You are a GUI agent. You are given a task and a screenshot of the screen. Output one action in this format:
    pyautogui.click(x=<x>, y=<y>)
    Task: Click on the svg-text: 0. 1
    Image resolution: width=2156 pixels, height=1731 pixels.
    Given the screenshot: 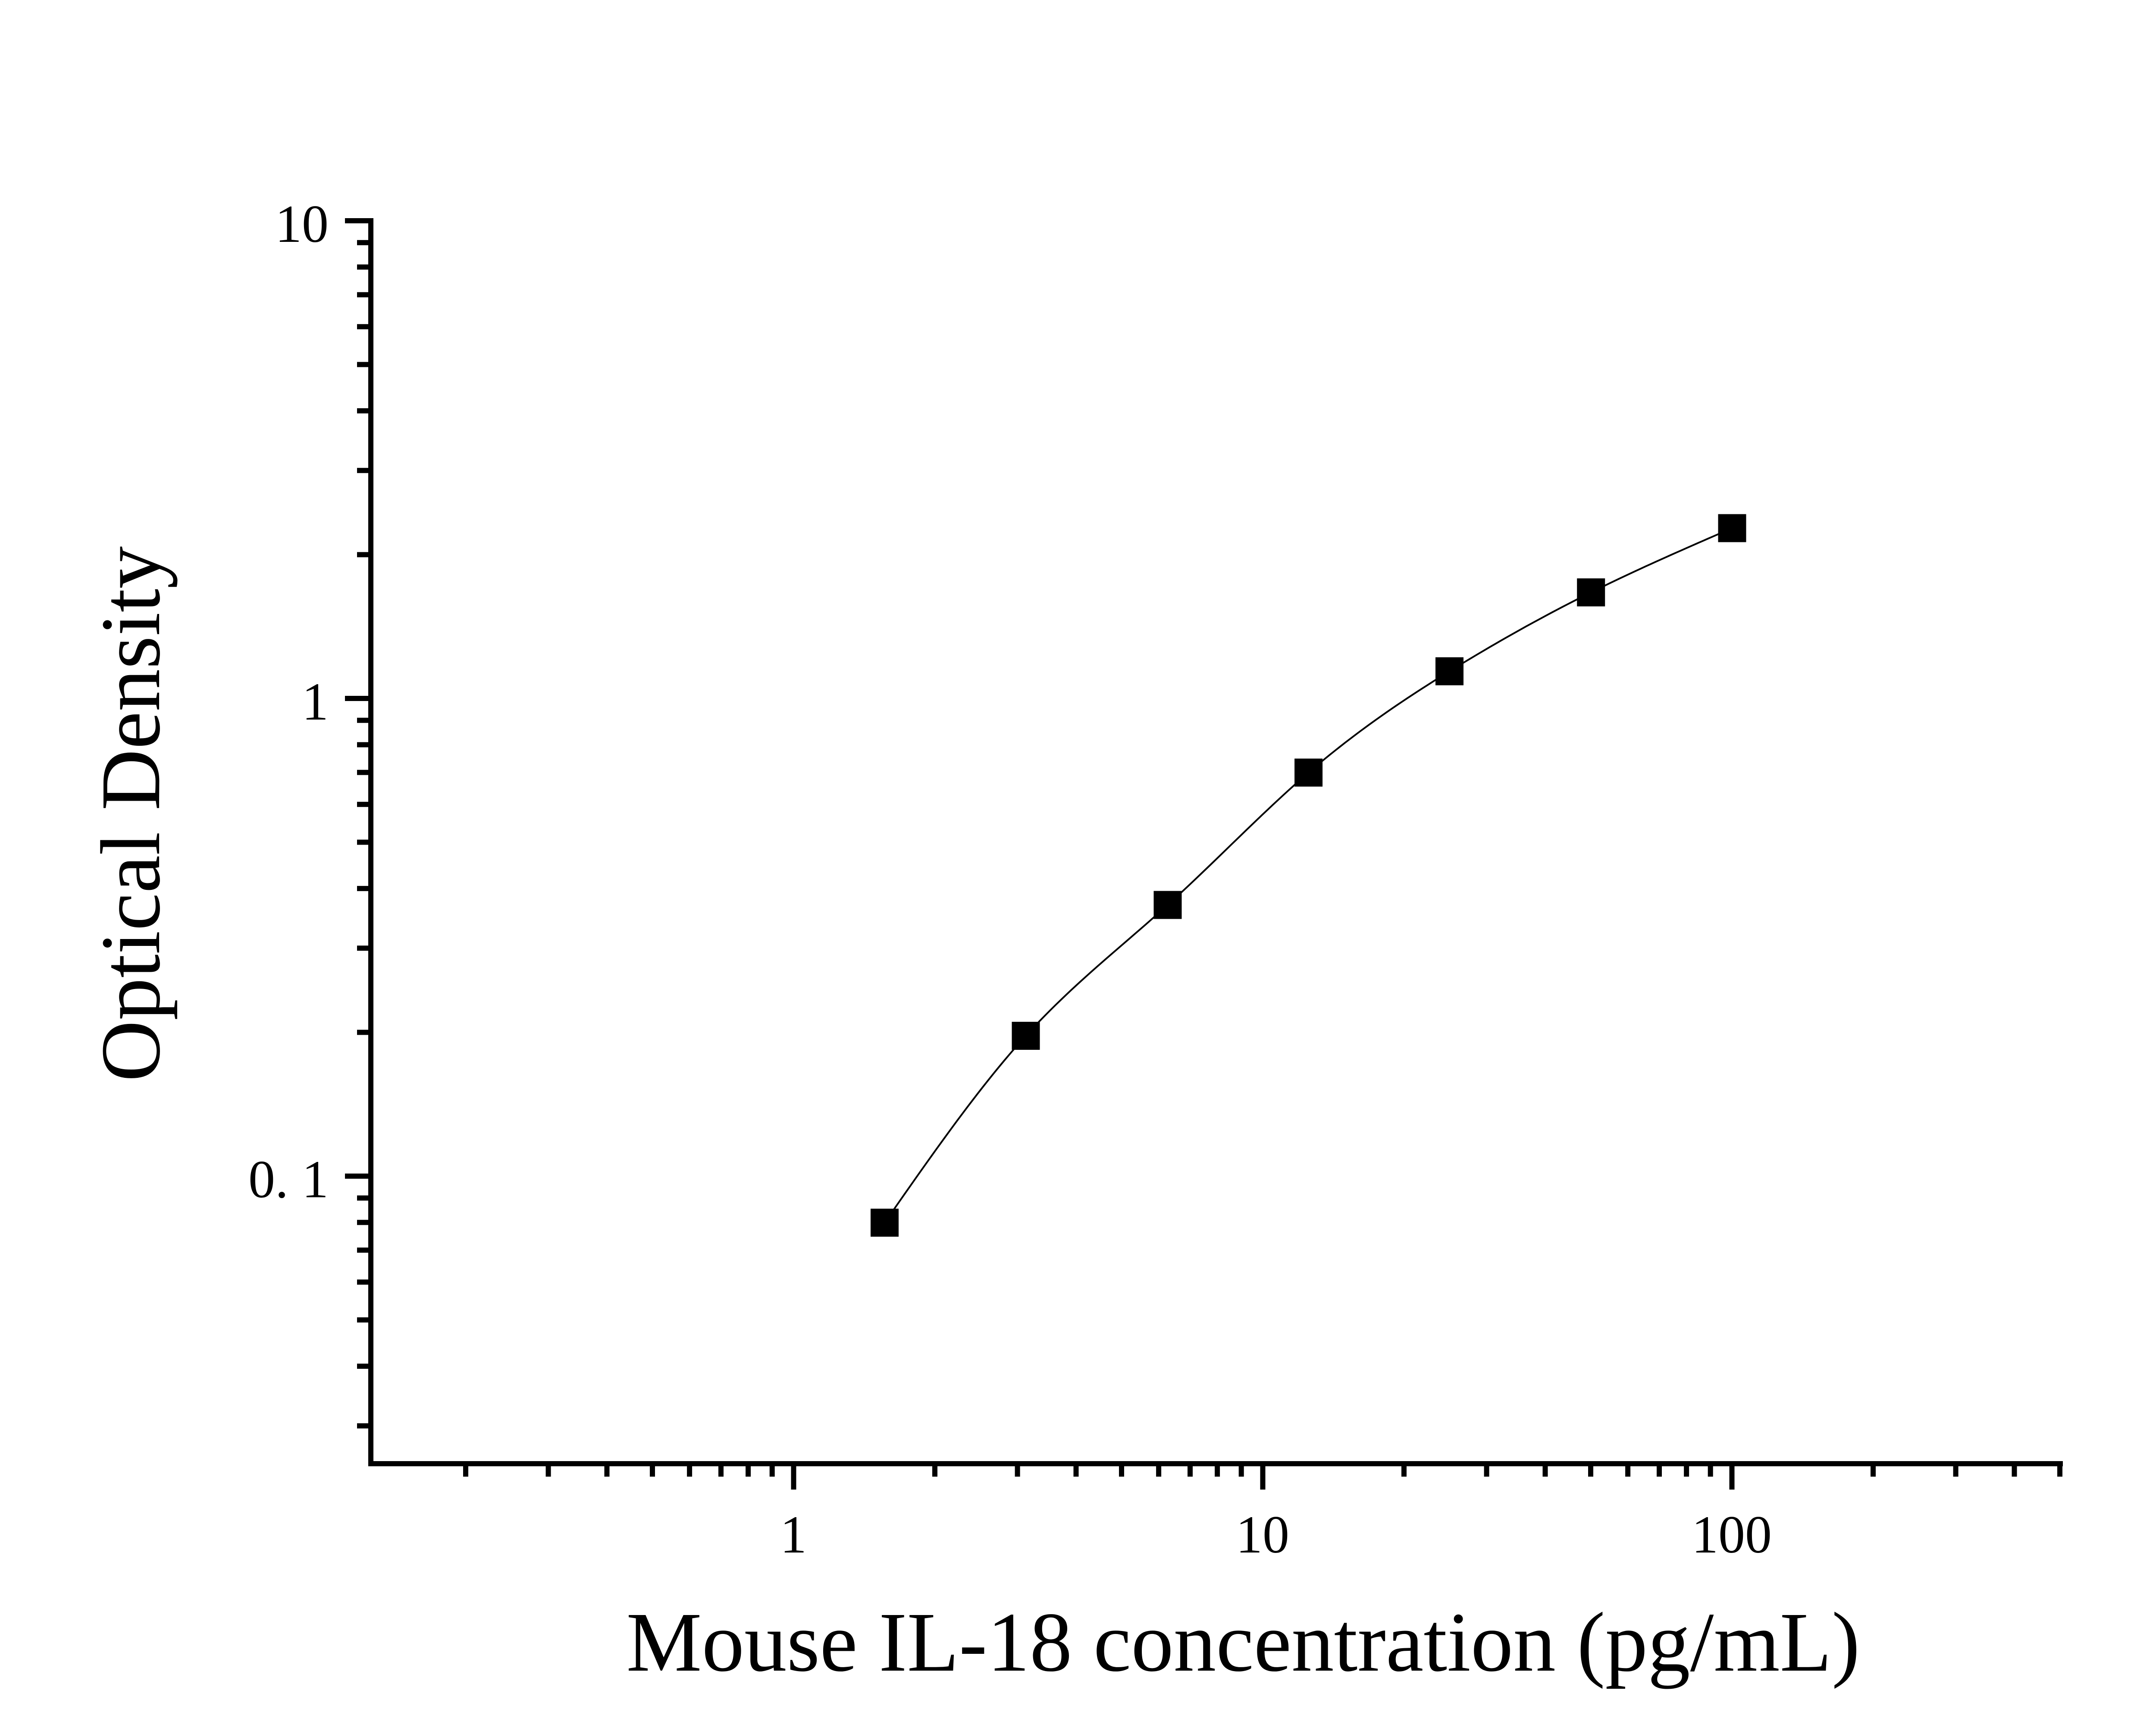 What is the action you would take?
    pyautogui.click(x=288, y=1179)
    